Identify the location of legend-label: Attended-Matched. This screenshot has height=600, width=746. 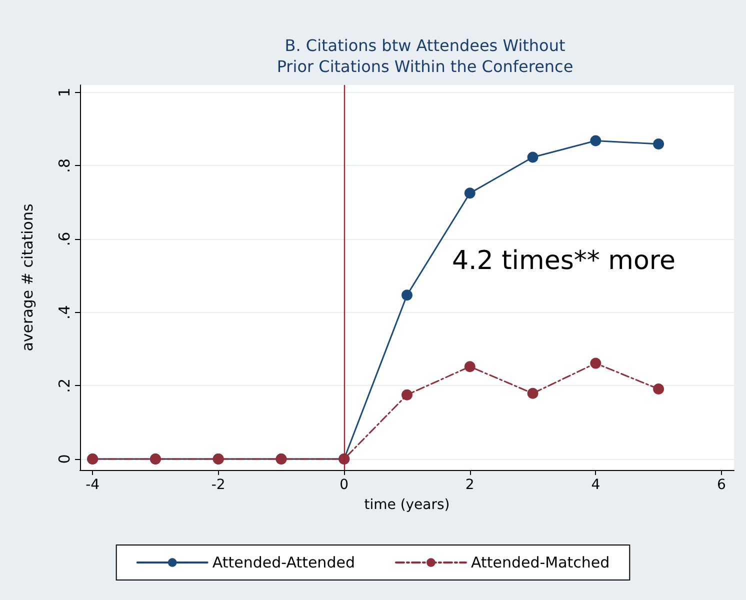
(540, 563).